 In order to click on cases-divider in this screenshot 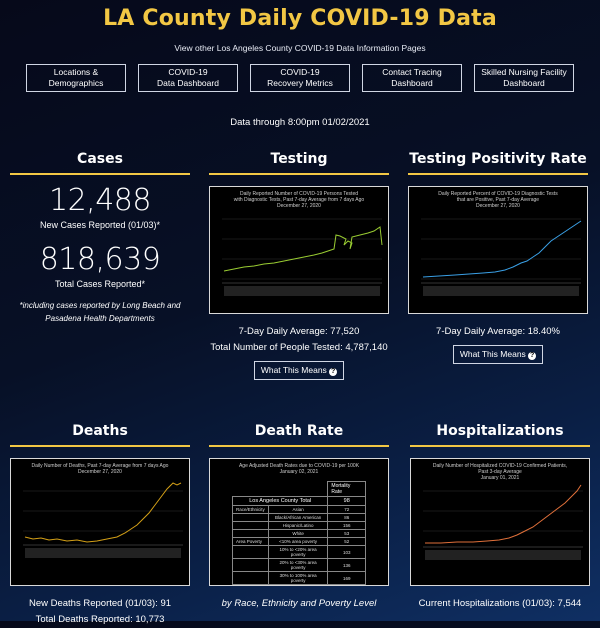, I will do `click(100, 174)`.